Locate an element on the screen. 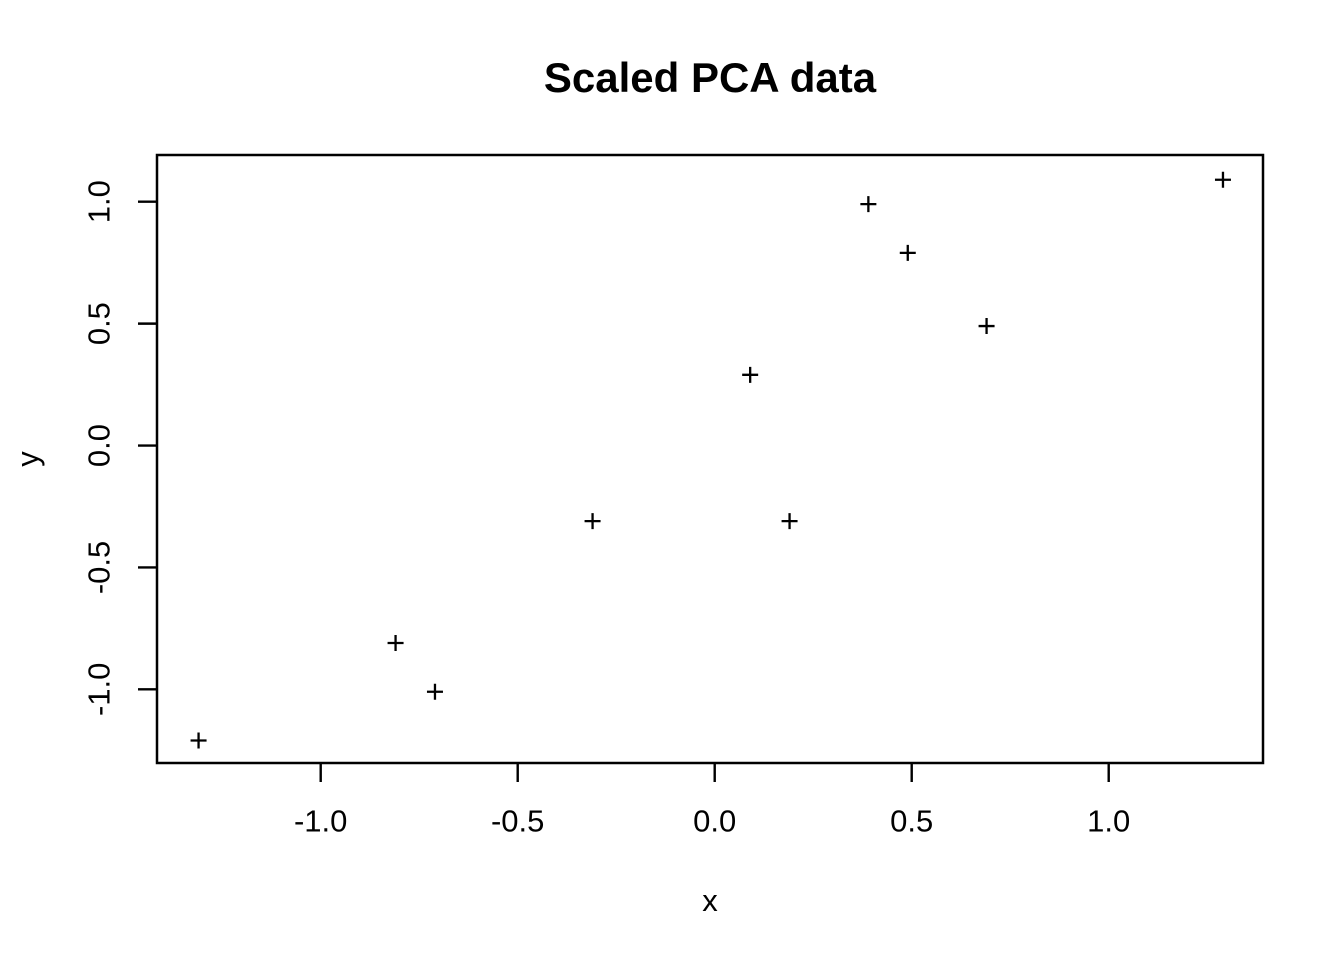 Image resolution: width=1344 pixels, height=960 pixels. y-tick-label: 0.5 is located at coordinates (99, 323).